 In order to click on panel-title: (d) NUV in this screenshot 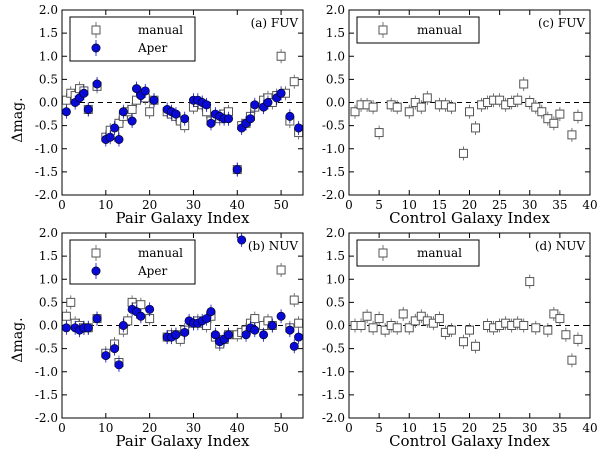, I will do `click(560, 246)`.